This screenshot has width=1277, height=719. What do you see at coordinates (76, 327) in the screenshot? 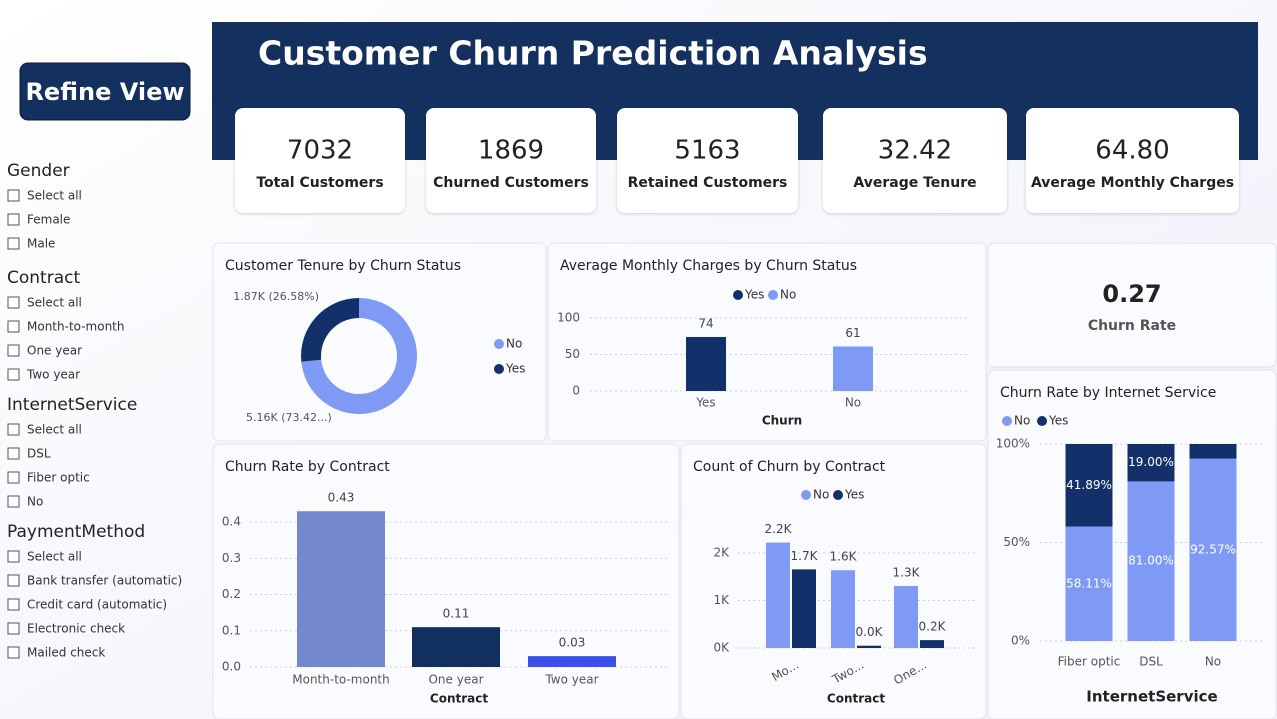
I see `filter-option: Month-to-month` at bounding box center [76, 327].